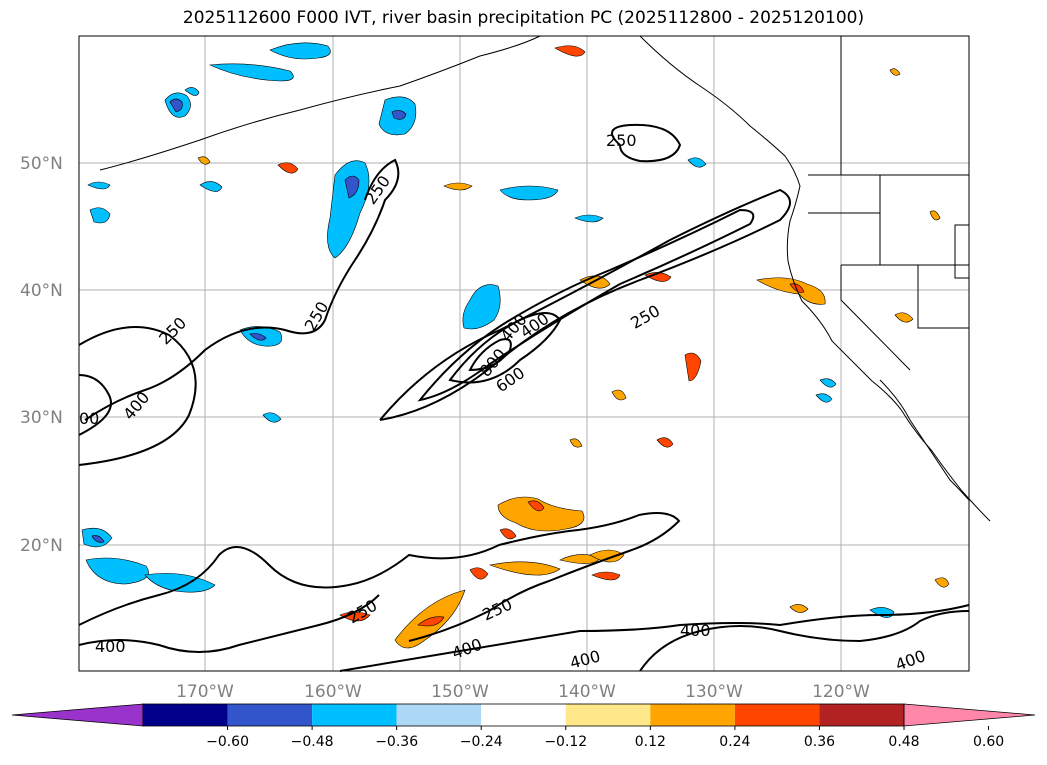 Image resolution: width=1047 pixels, height=765 pixels. Describe the element at coordinates (523, 692) in the screenshot. I see `longitude-labels: 170°W 160°W 150°W 140°W 130°W 120°W` at that location.